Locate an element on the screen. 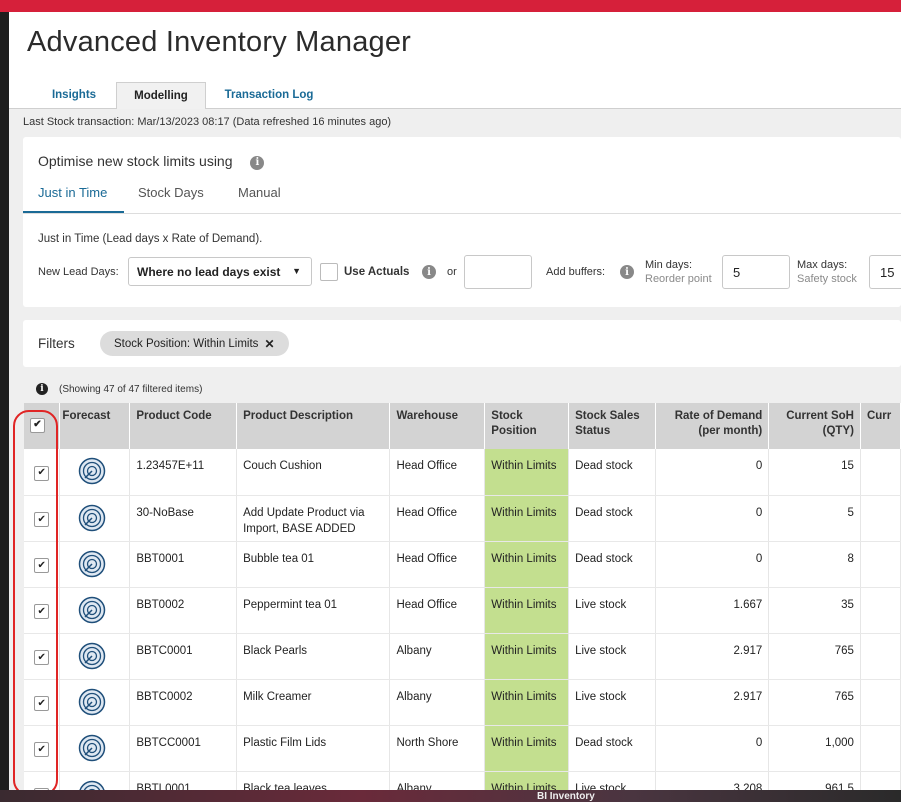 Image resolution: width=901 pixels, height=802 pixels. stock-sales-status-cell: Dead stock is located at coordinates (612, 472).